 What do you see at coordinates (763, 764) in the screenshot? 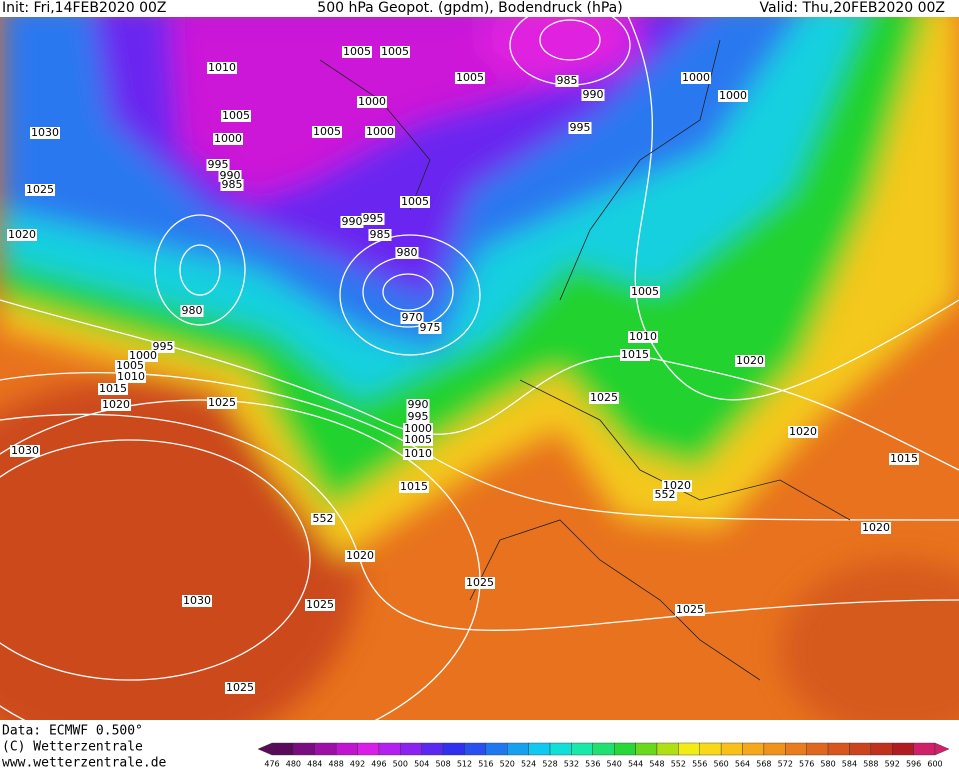
I see `colorbar-label: 568` at bounding box center [763, 764].